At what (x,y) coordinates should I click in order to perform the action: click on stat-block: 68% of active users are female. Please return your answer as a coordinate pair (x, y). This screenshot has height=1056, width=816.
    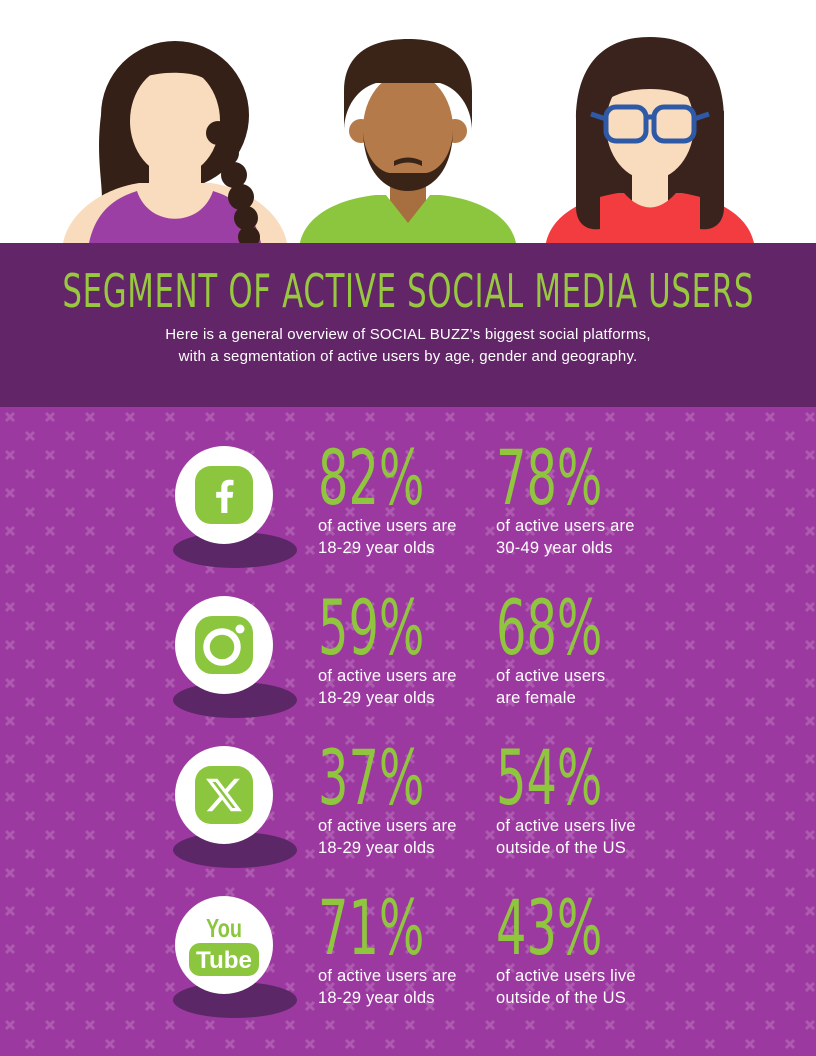
    Looking at the image, I should click on (588, 646).